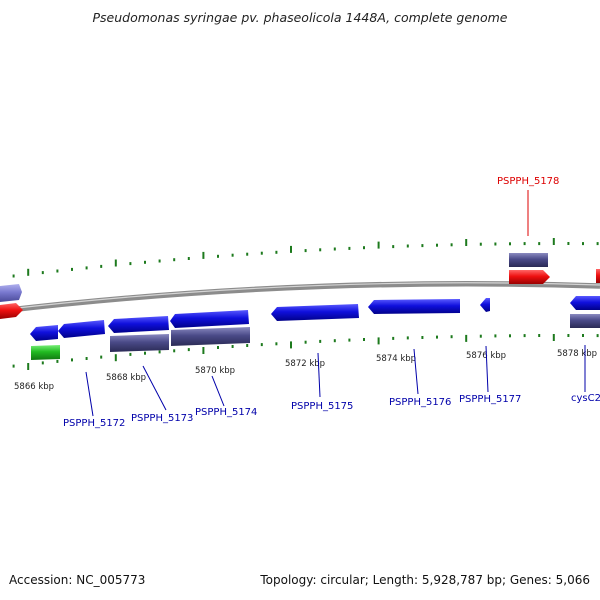 The width and height of the screenshot is (600, 600). What do you see at coordinates (94, 423) in the screenshot?
I see `gene-label-pspph-5172: PSPPH_5172` at bounding box center [94, 423].